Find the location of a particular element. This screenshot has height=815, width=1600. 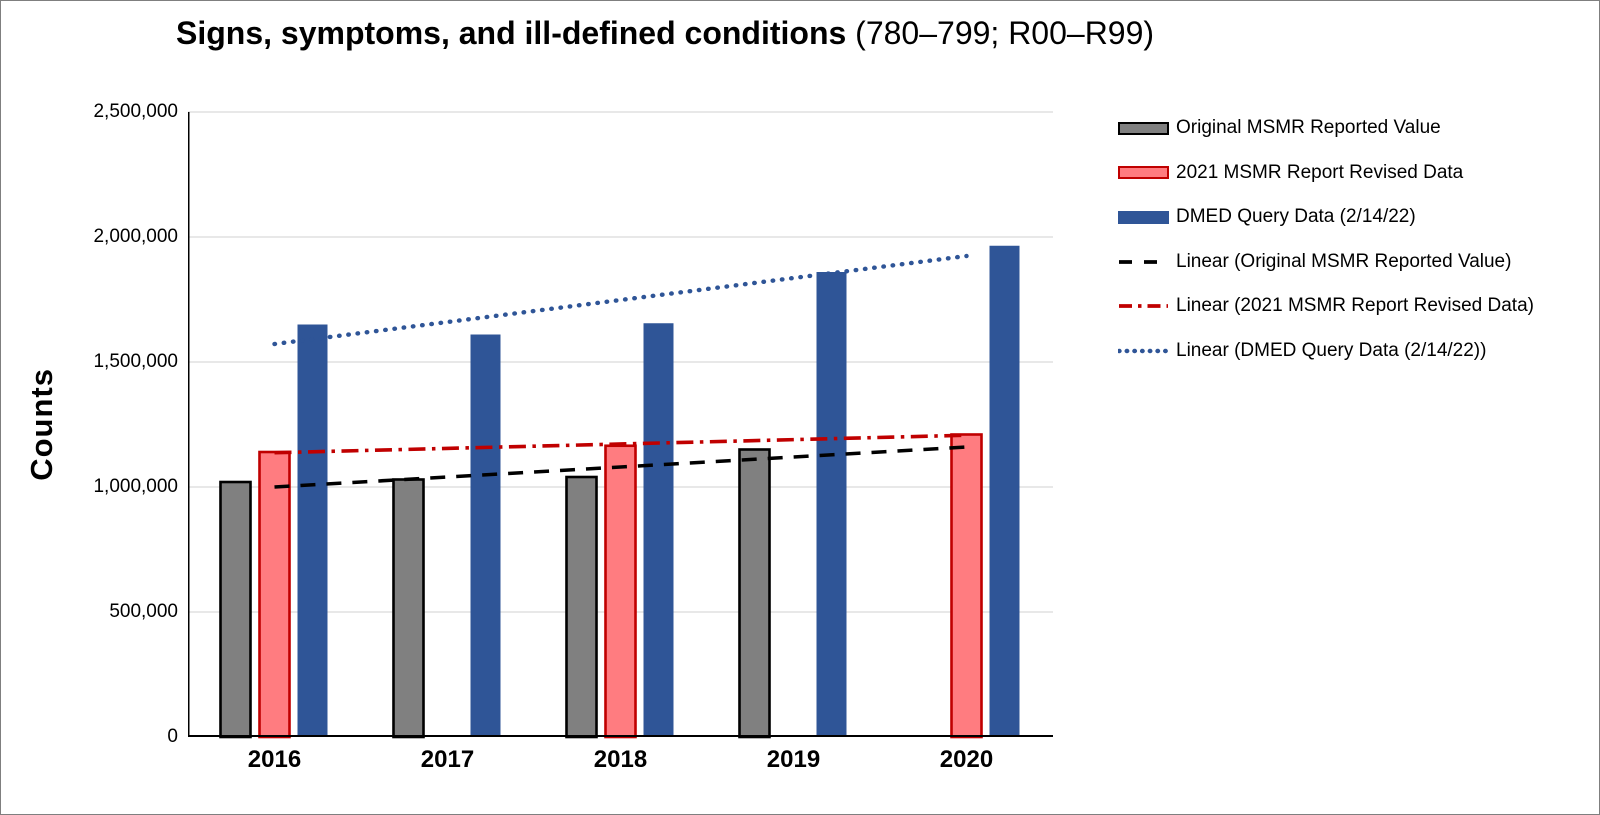

y-tick-label: 500,000 is located at coordinates (143, 611).